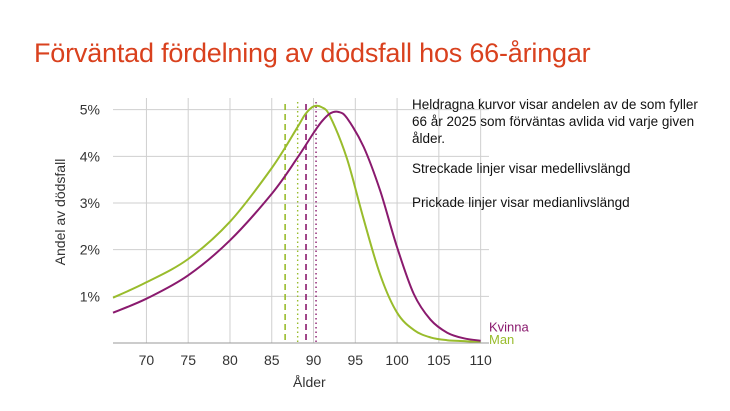 The image size is (730, 411). What do you see at coordinates (90, 250) in the screenshot?
I see `y-tick-label-2: 2%` at bounding box center [90, 250].